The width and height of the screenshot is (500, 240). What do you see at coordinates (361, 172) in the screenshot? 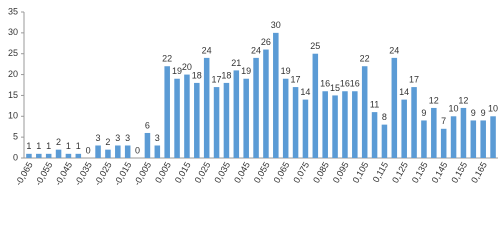
I see `x-tick-label: 0,105` at bounding box center [361, 172].